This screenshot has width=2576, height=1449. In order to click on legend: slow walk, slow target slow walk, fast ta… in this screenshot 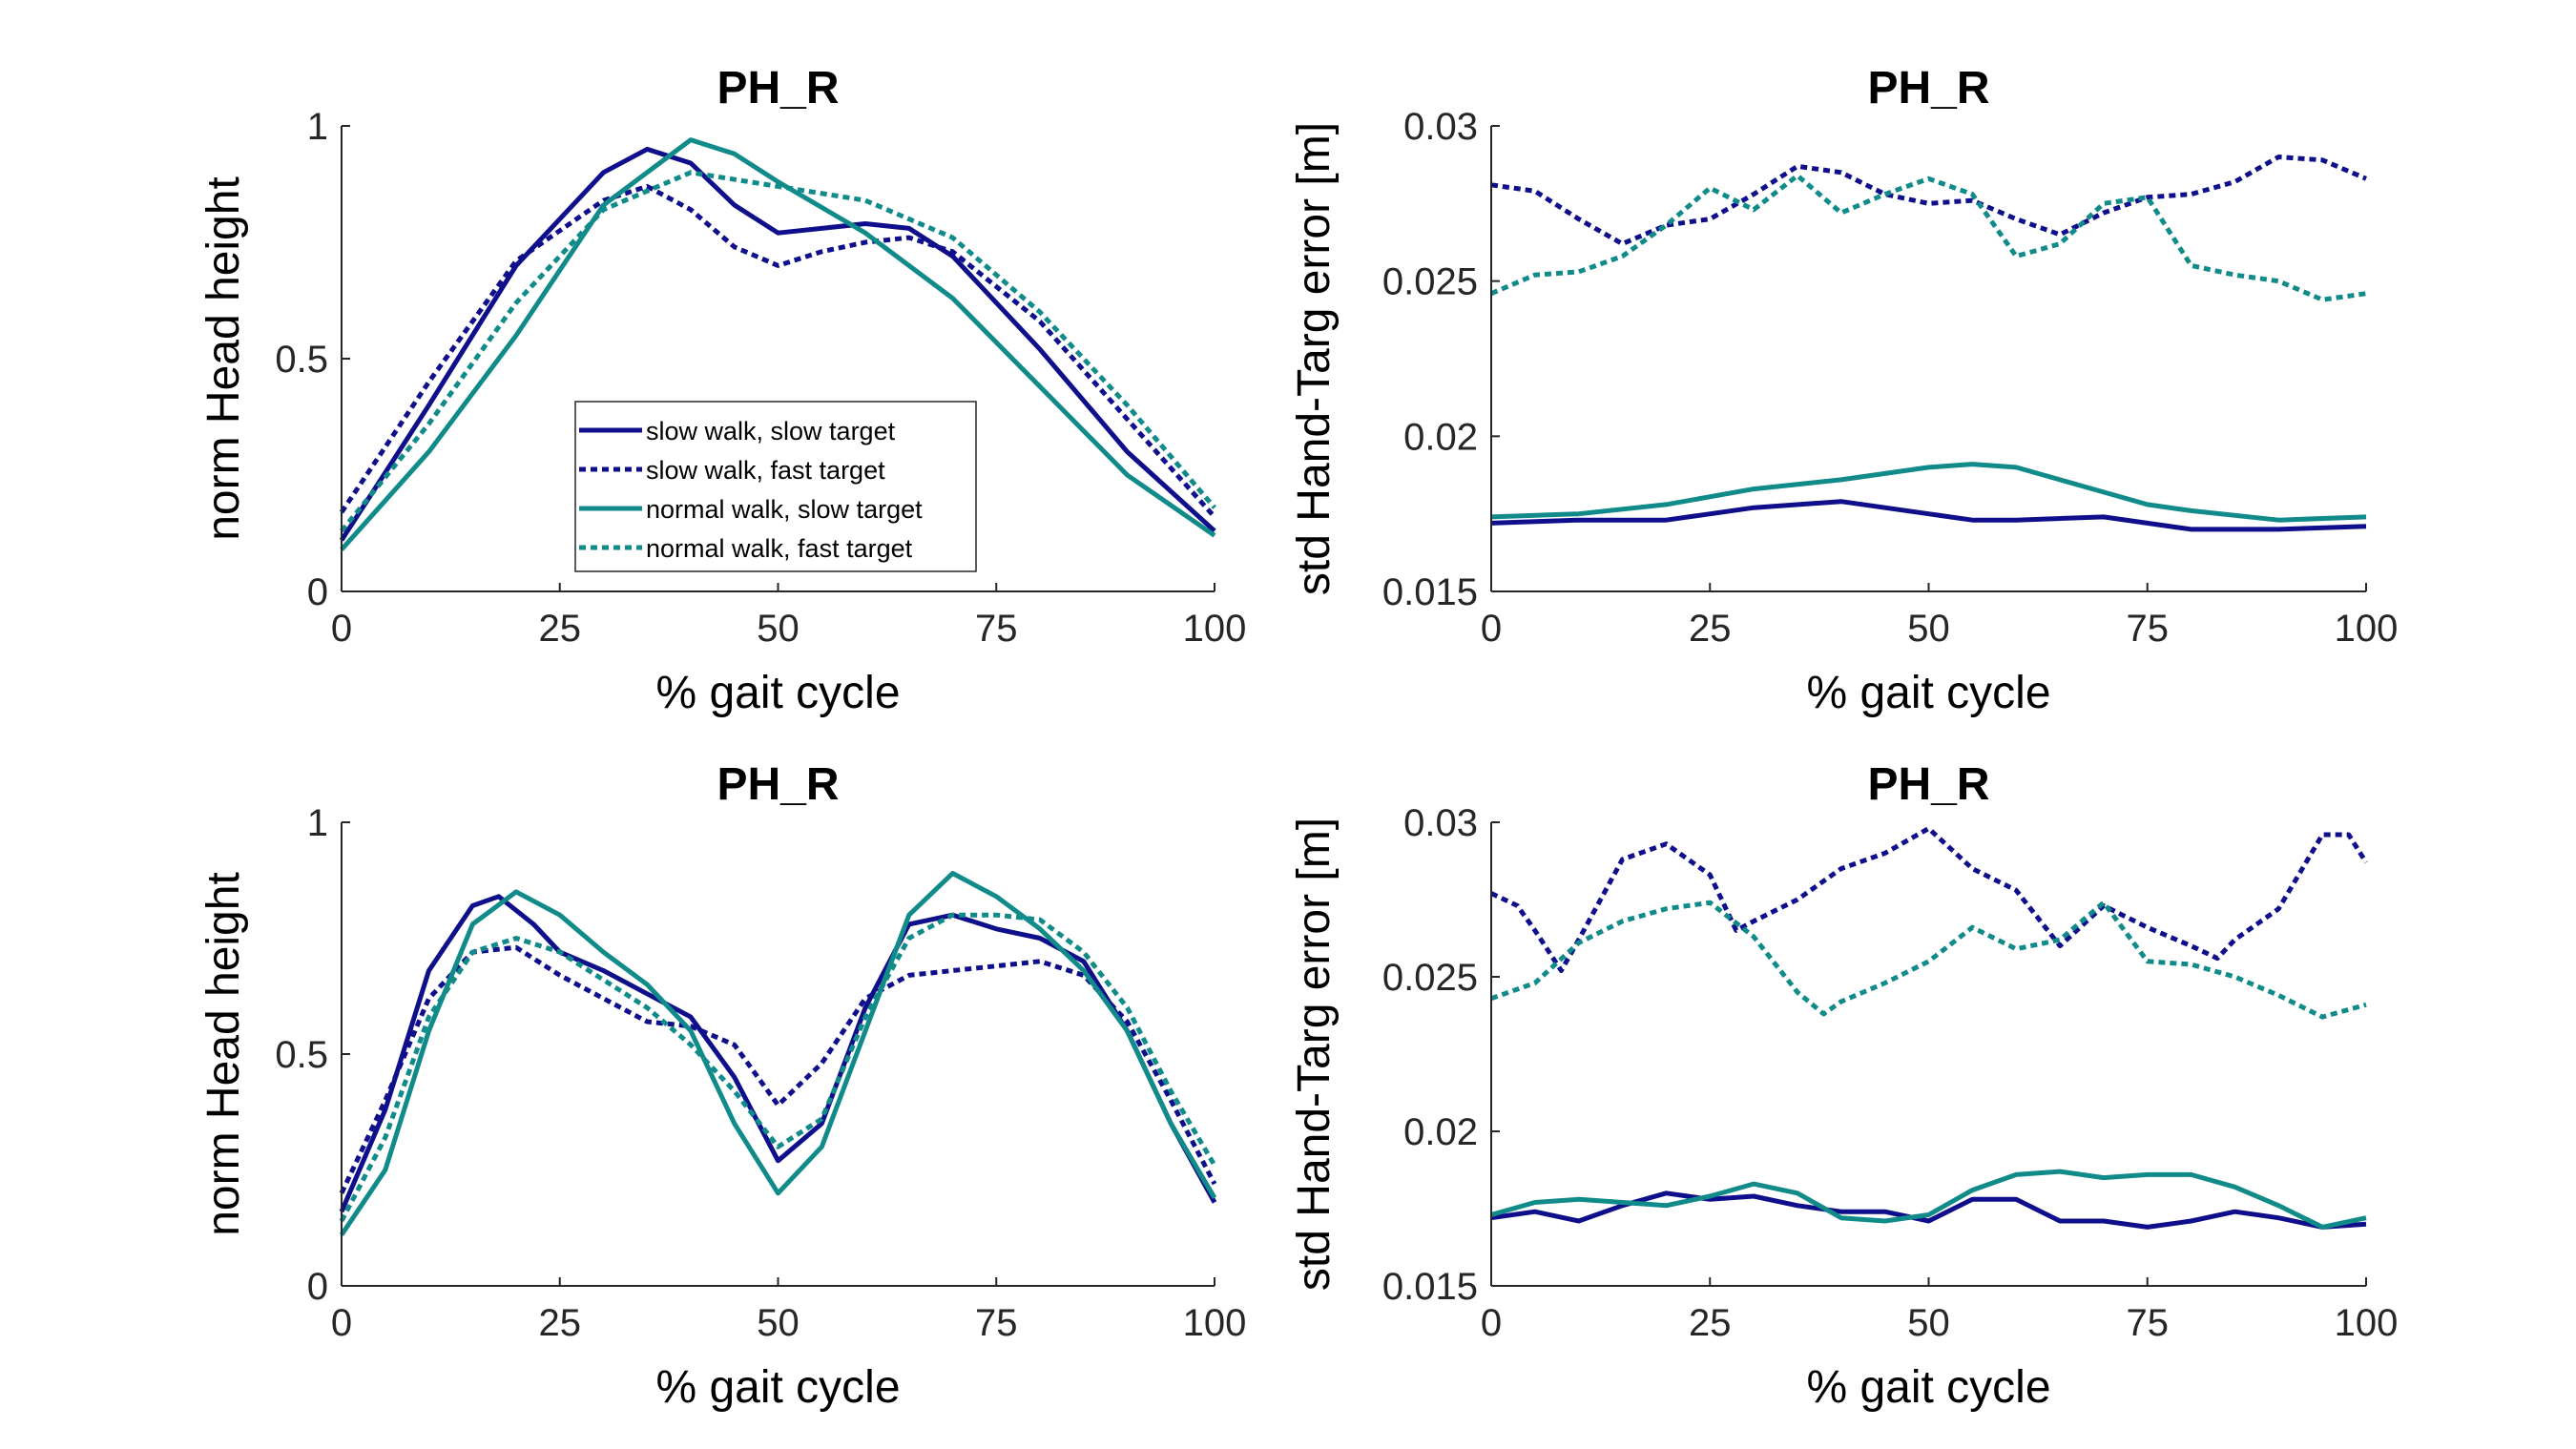, I will do `click(775, 486)`.